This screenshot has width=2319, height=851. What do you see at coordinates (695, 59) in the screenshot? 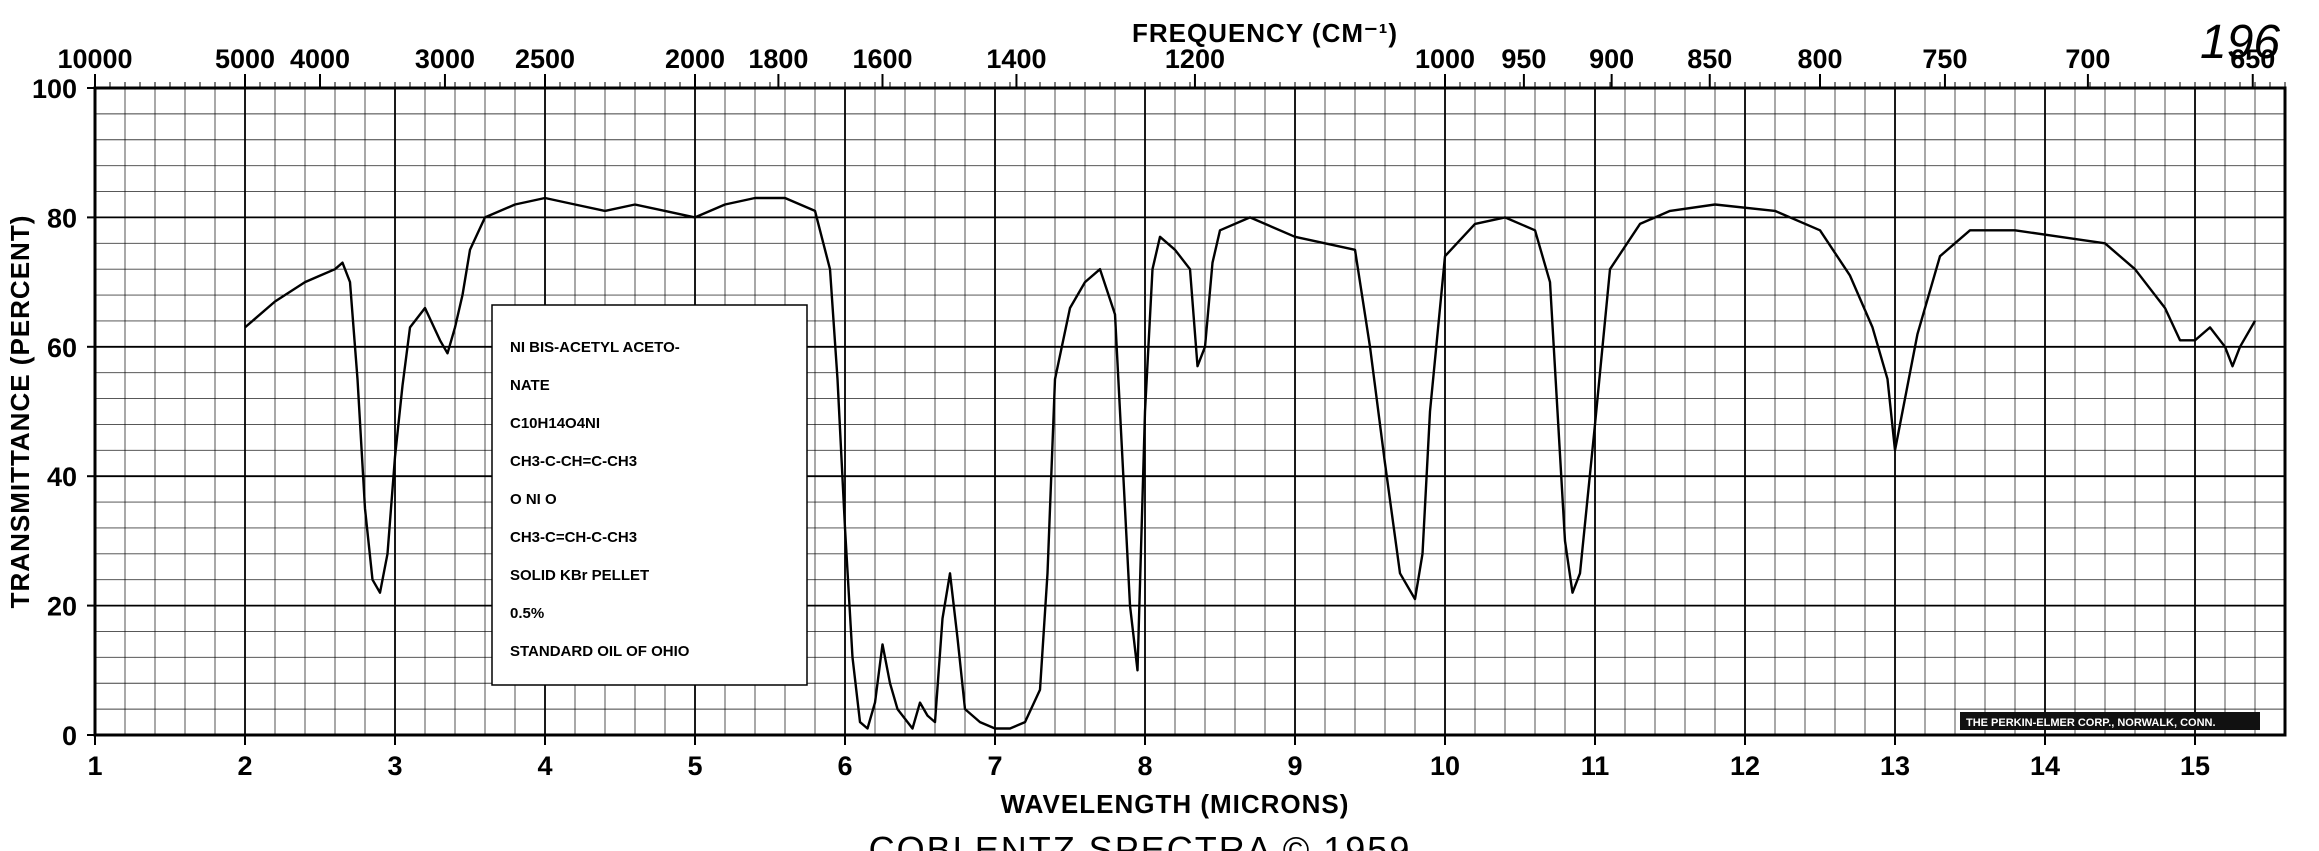
I see `top-tick-label: 2000` at bounding box center [695, 59].